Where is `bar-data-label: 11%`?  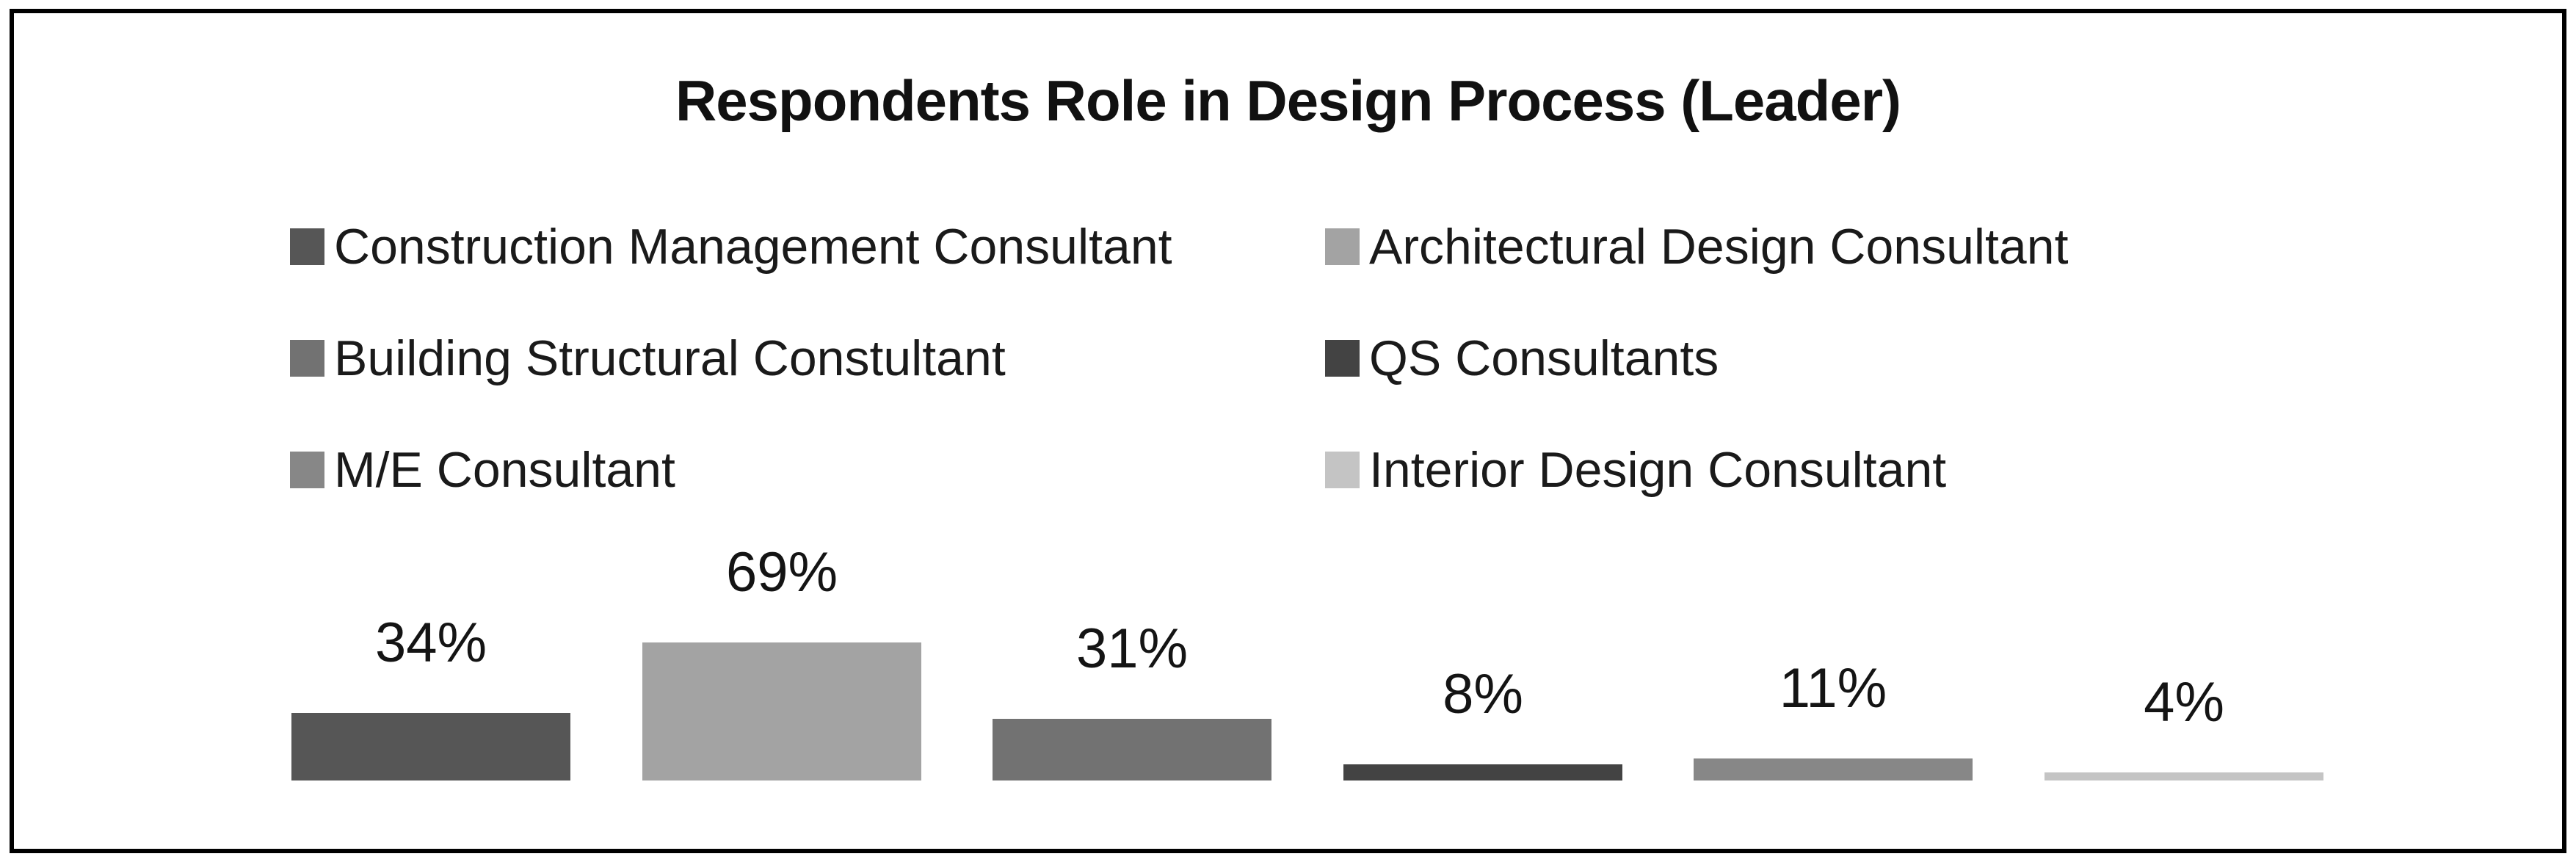 bar-data-label: 11% is located at coordinates (1833, 688).